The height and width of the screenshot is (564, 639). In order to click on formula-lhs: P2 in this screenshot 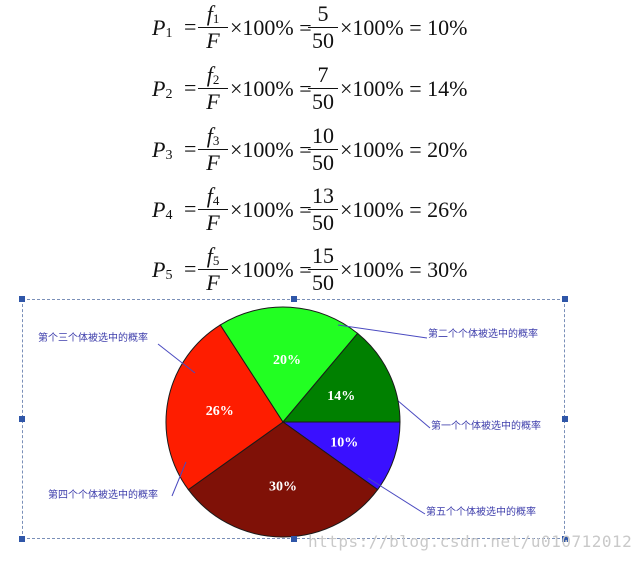, I will do `click(162, 89)`.